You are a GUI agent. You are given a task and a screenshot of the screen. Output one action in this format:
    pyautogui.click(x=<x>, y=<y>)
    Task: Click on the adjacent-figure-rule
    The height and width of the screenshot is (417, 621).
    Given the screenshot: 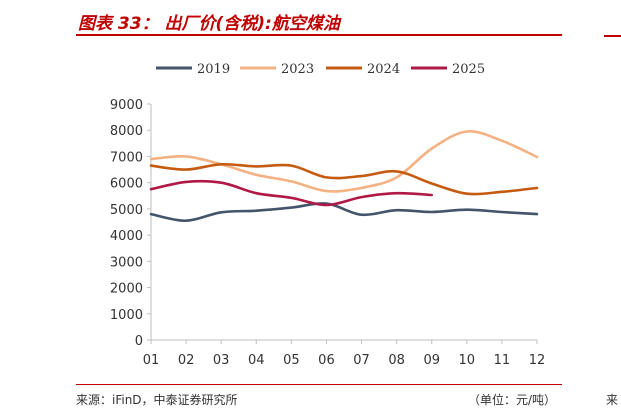 What is the action you would take?
    pyautogui.click(x=612, y=36)
    